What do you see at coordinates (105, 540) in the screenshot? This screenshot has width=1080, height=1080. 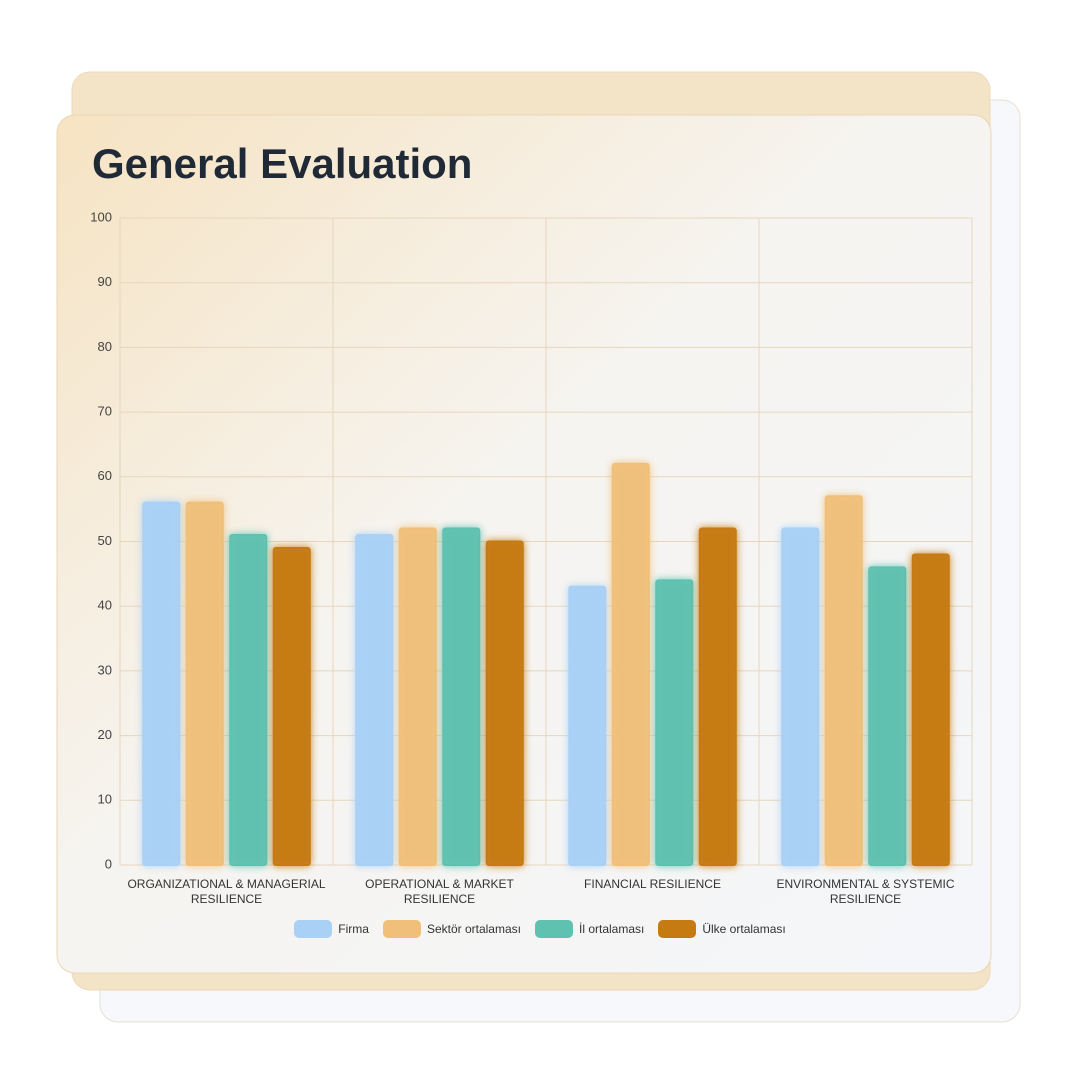 I see `y-tick-label: 50` at bounding box center [105, 540].